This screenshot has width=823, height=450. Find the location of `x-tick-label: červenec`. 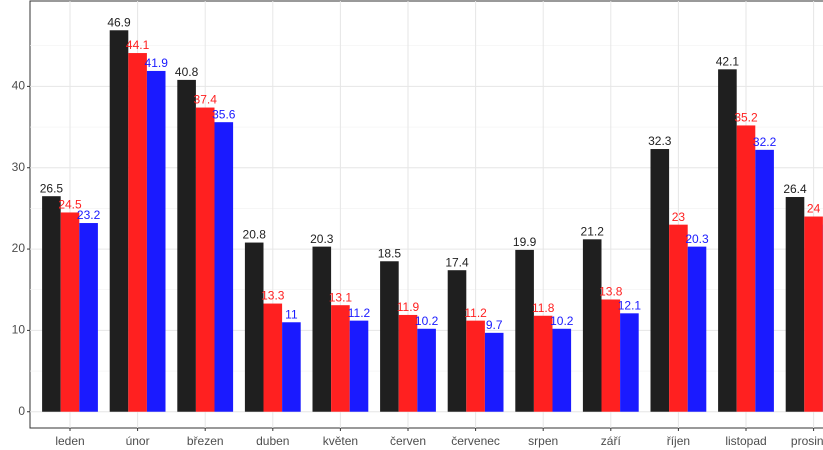

x-tick-label: červenec is located at coordinates (475, 441).